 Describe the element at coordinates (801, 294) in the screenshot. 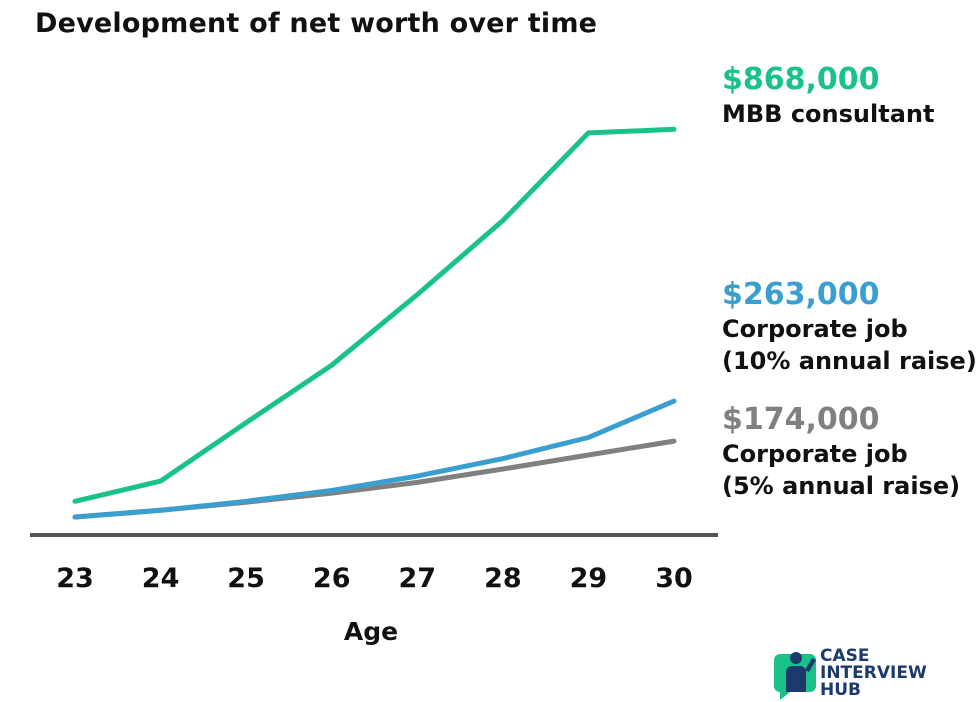

I see `annotation-corp10-value: $263,000` at that location.